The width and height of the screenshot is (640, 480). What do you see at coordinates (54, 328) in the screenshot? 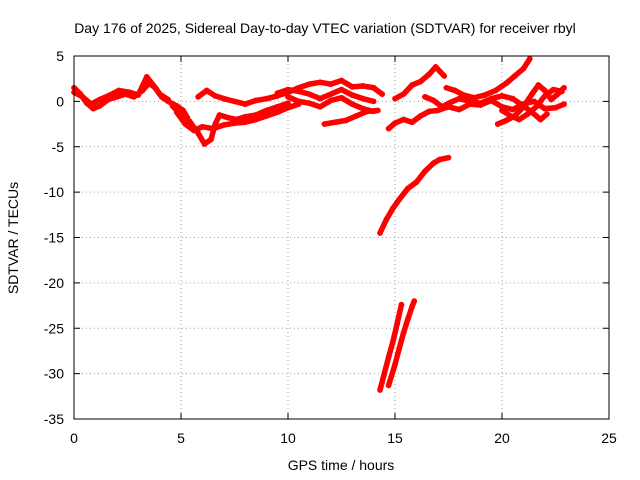
I see `y-tick-label: -25` at bounding box center [54, 328].